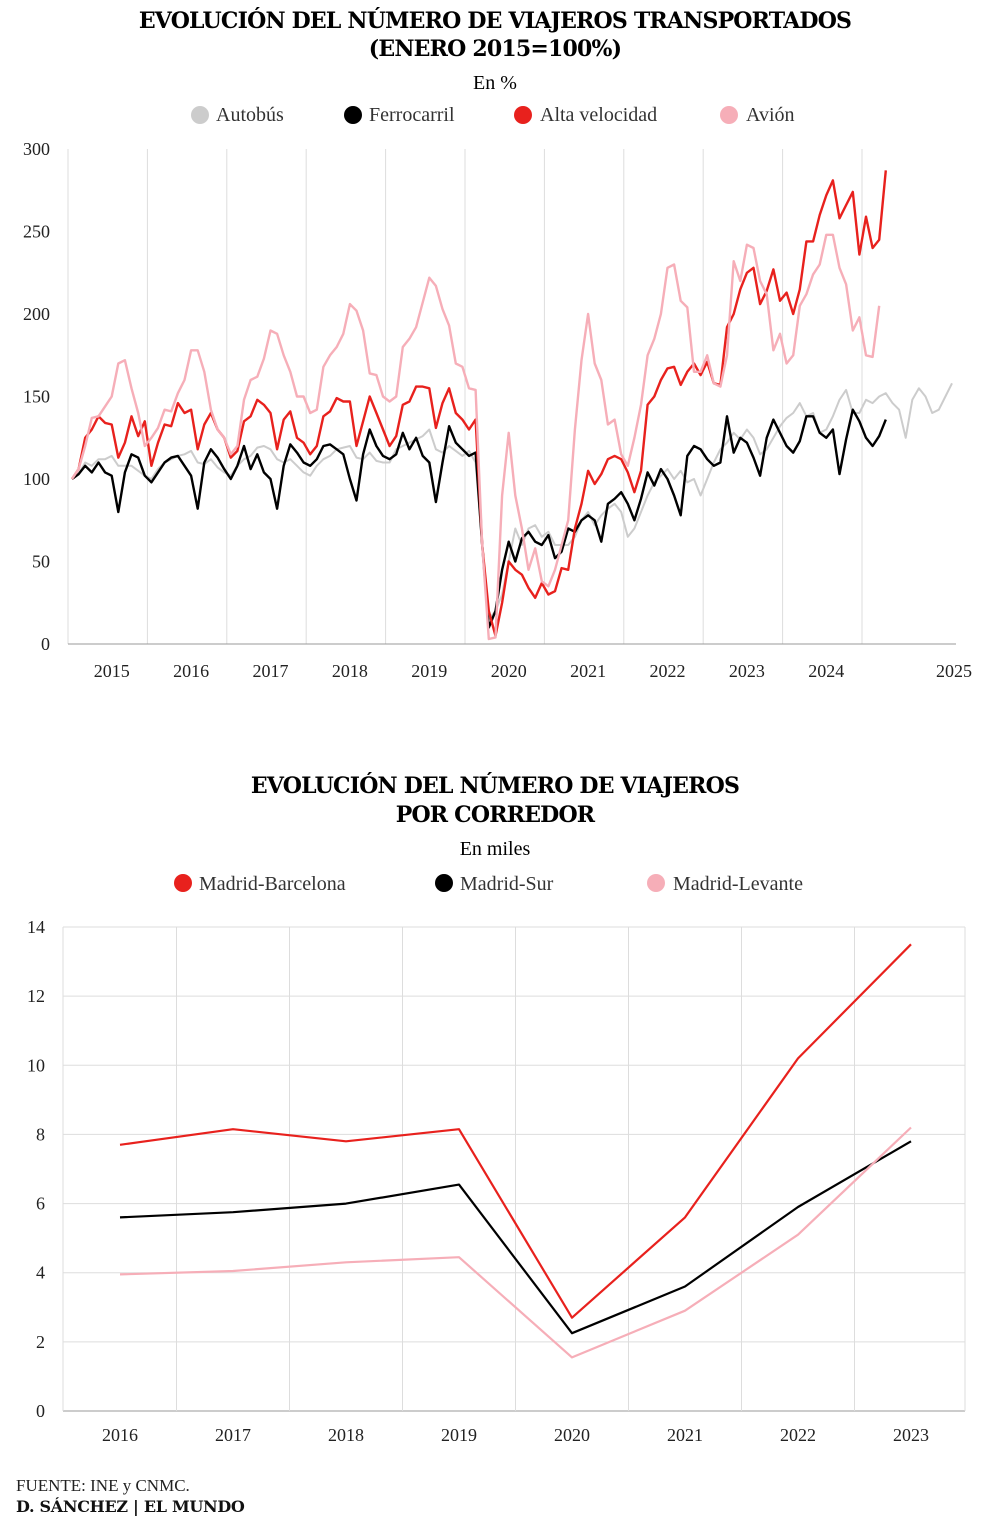 The width and height of the screenshot is (990, 1532). I want to click on source-note: FUENTE: INE y CNMC., so click(103, 1485).